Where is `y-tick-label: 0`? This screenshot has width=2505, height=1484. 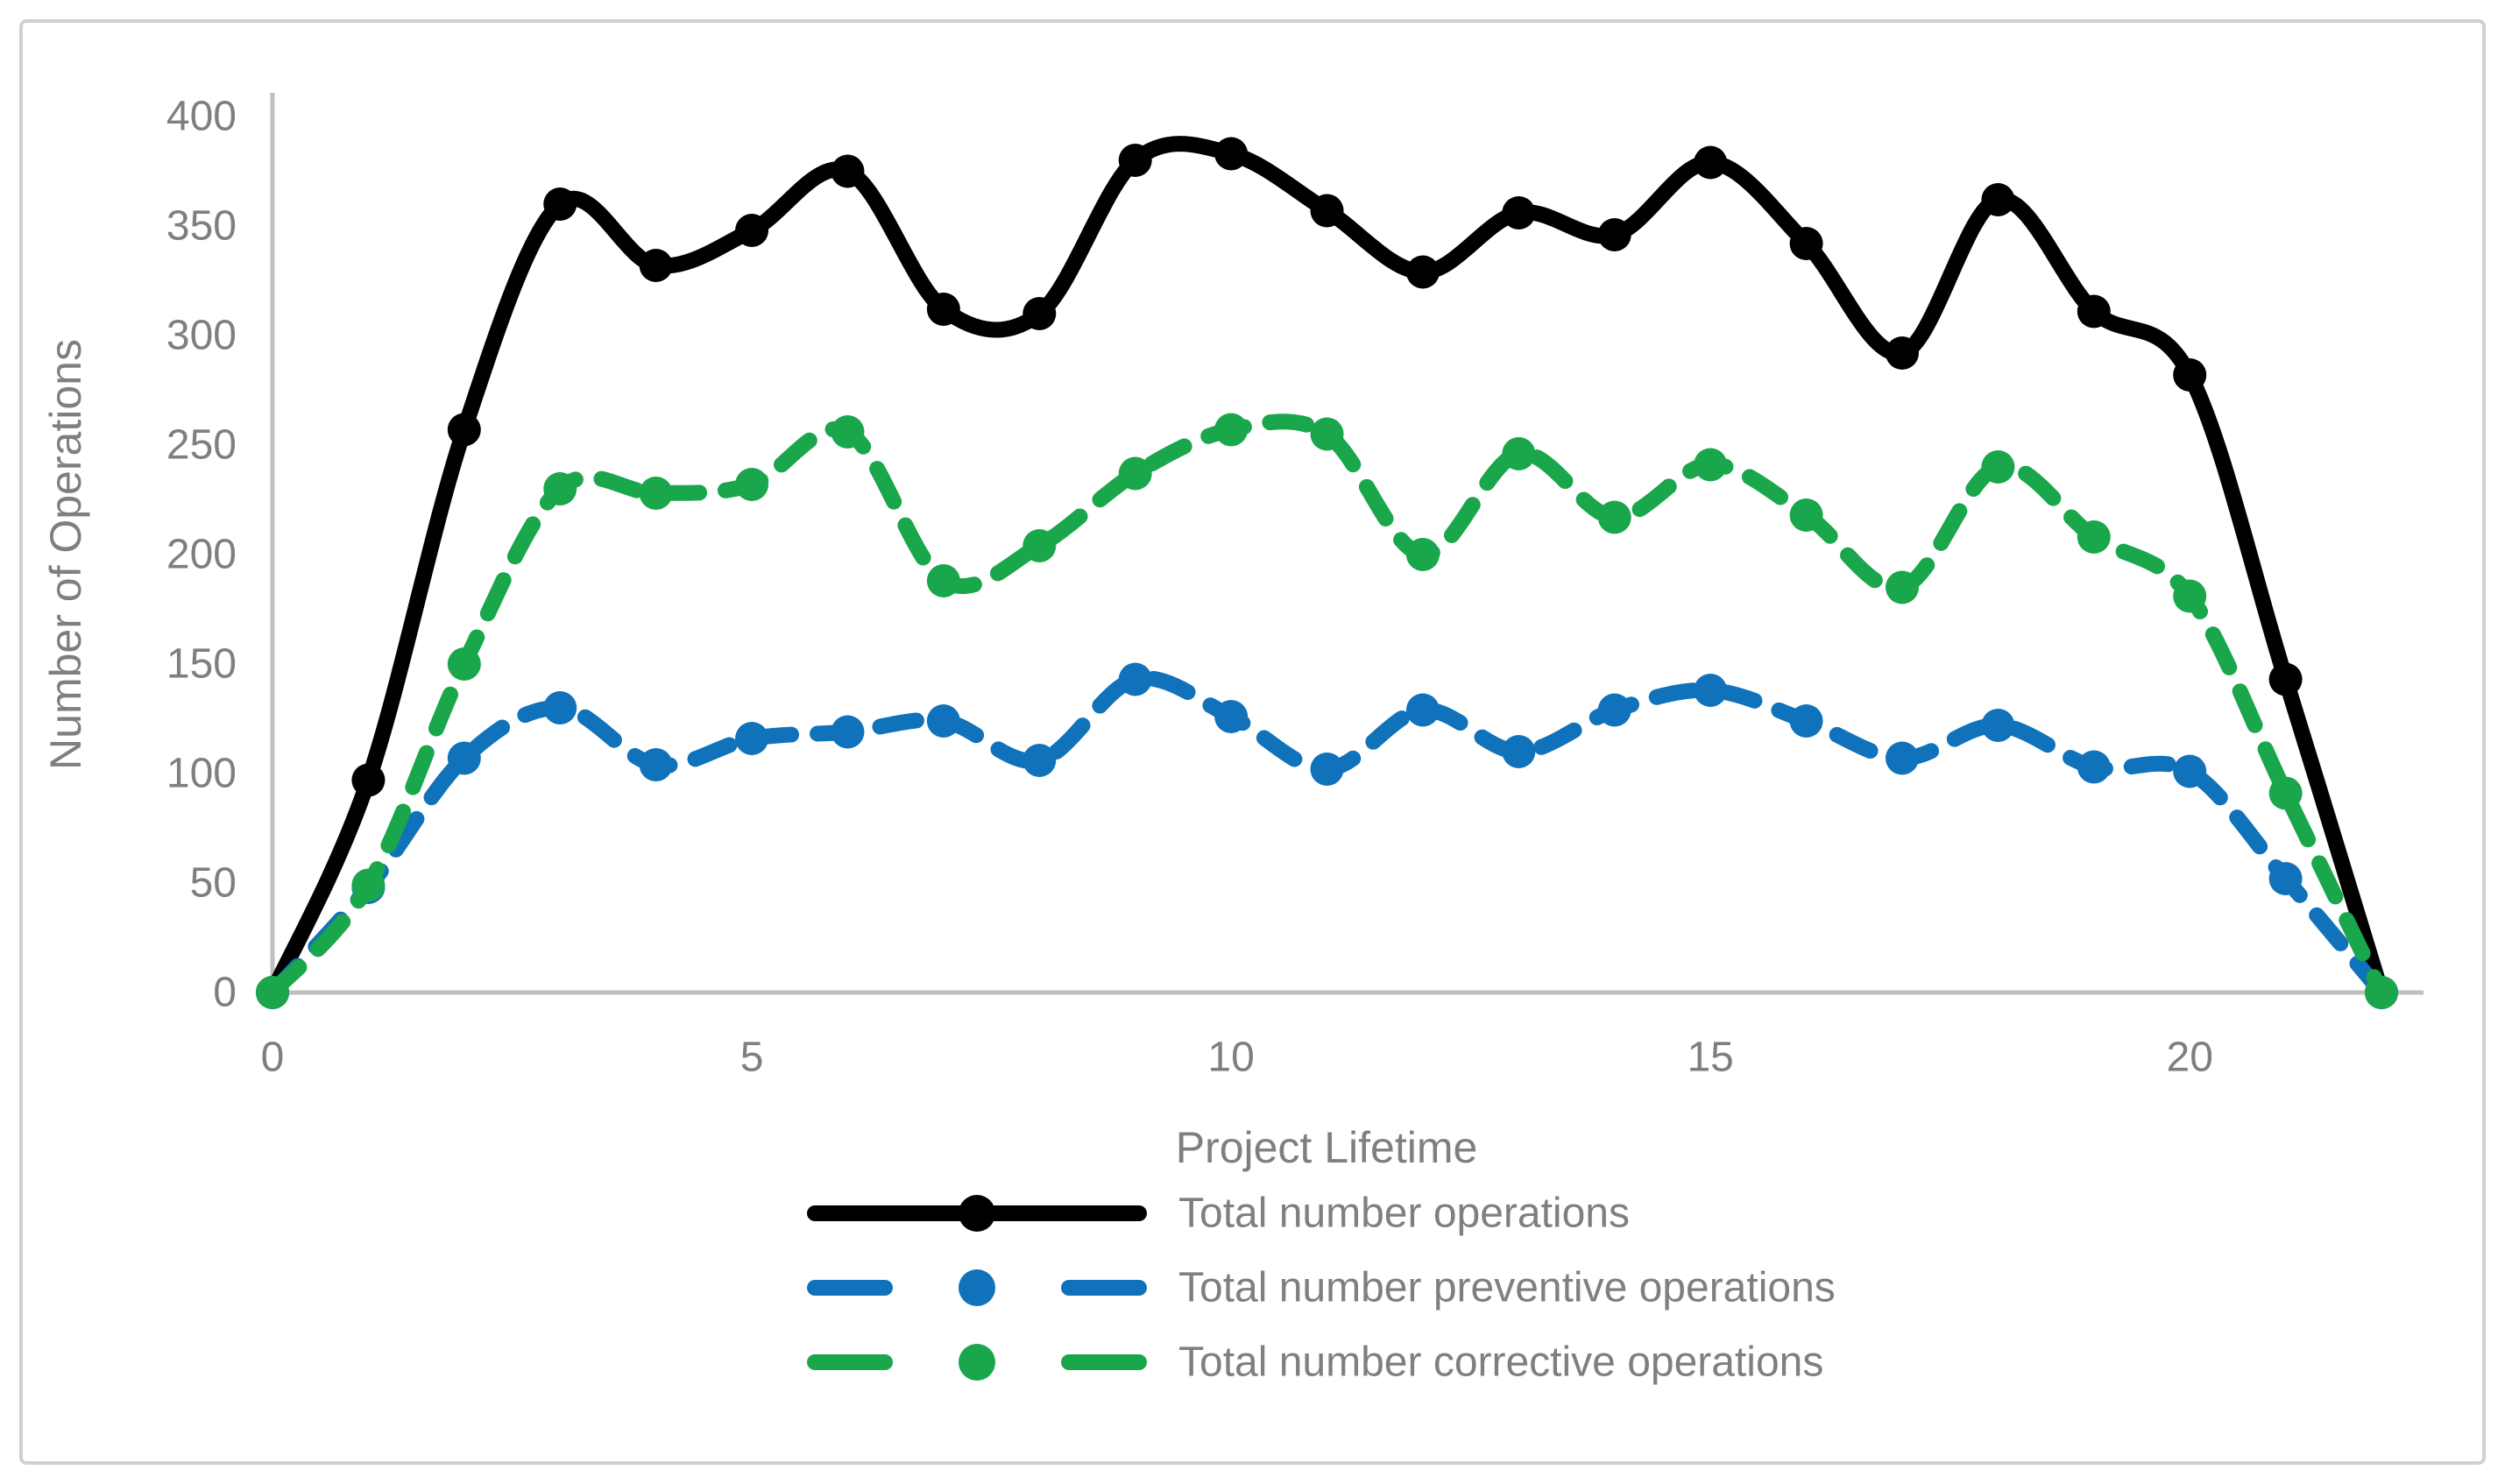 y-tick-label: 0 is located at coordinates (225, 993).